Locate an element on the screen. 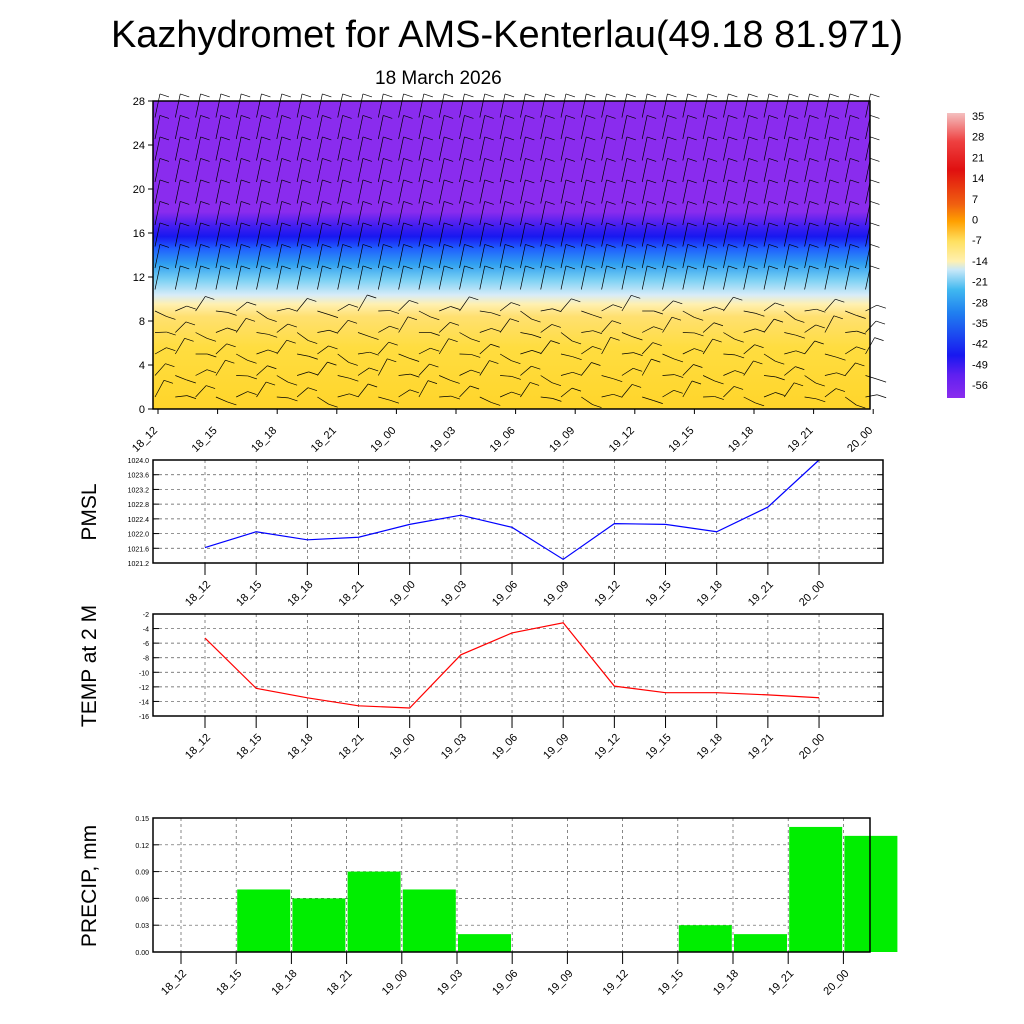 This screenshot has width=1024, height=1024. y-tick-label: 12 is located at coordinates (139, 278).